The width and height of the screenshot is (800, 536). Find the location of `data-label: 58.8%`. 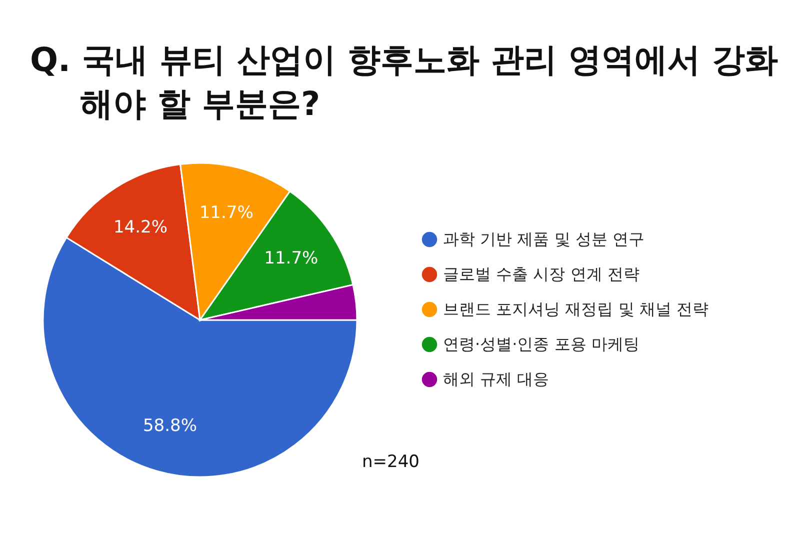

data-label: 58.8% is located at coordinates (169, 426).